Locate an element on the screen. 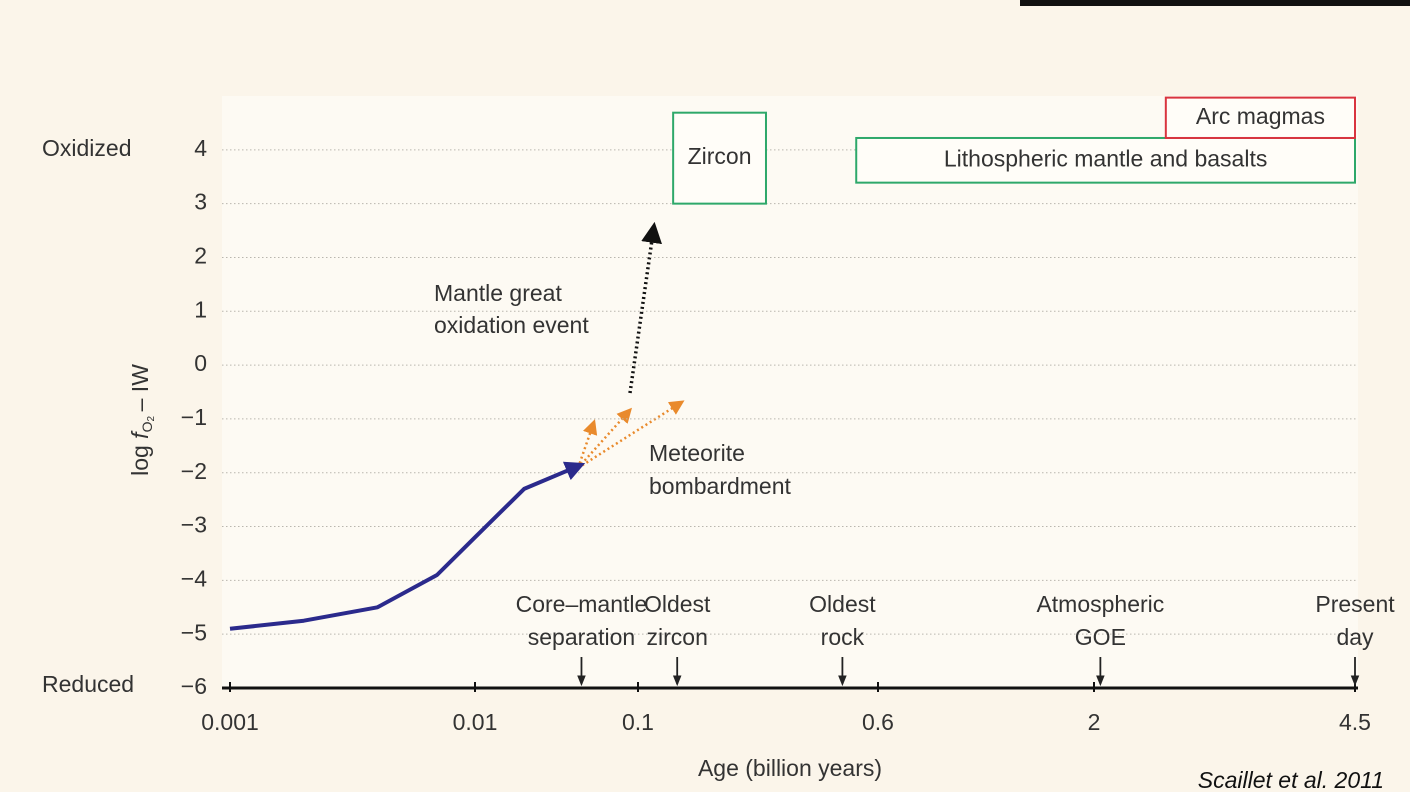  annotation: Mantle great is located at coordinates (498, 293).